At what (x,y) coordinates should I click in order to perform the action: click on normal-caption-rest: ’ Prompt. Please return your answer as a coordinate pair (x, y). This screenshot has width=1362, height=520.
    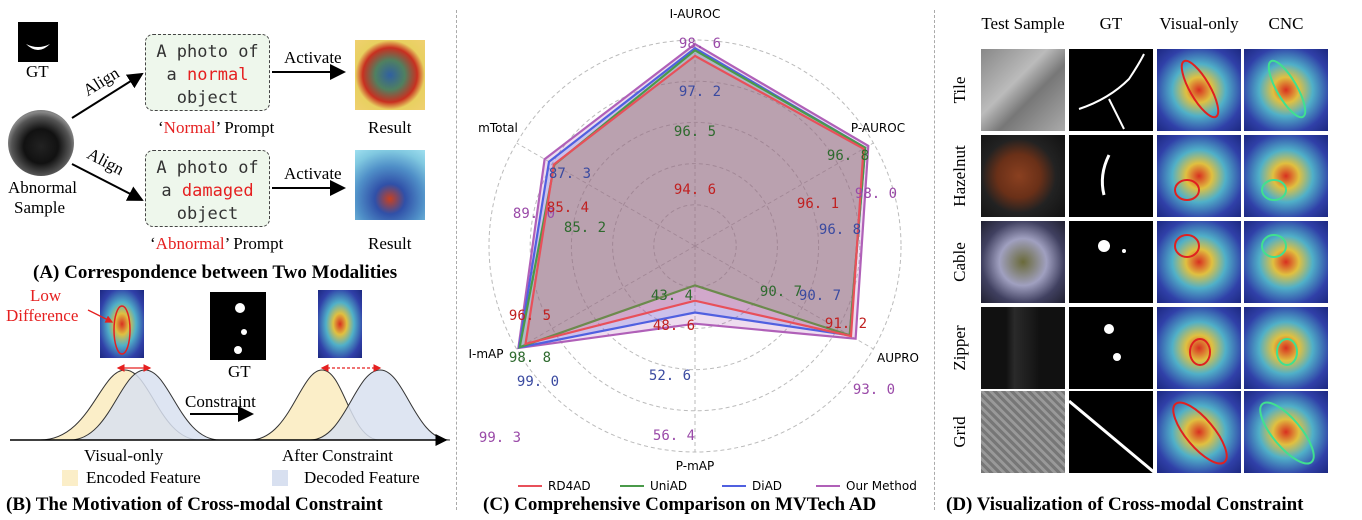
    Looking at the image, I should click on (245, 127).